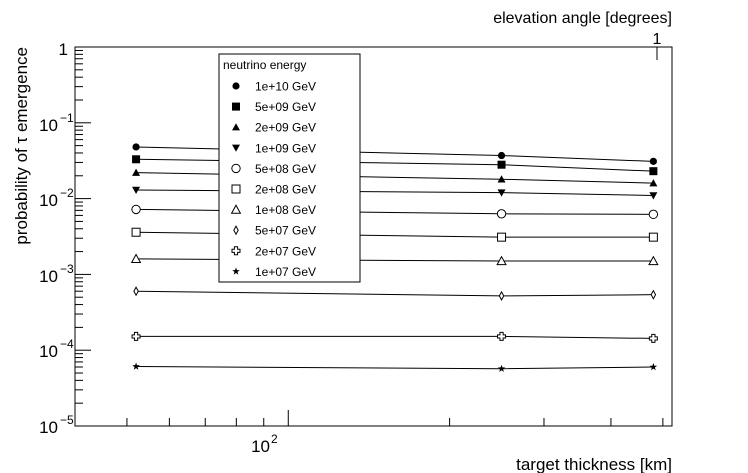 The image size is (748, 473). I want to click on legend-entry-label: 1e+07 GeV, so click(285, 272).